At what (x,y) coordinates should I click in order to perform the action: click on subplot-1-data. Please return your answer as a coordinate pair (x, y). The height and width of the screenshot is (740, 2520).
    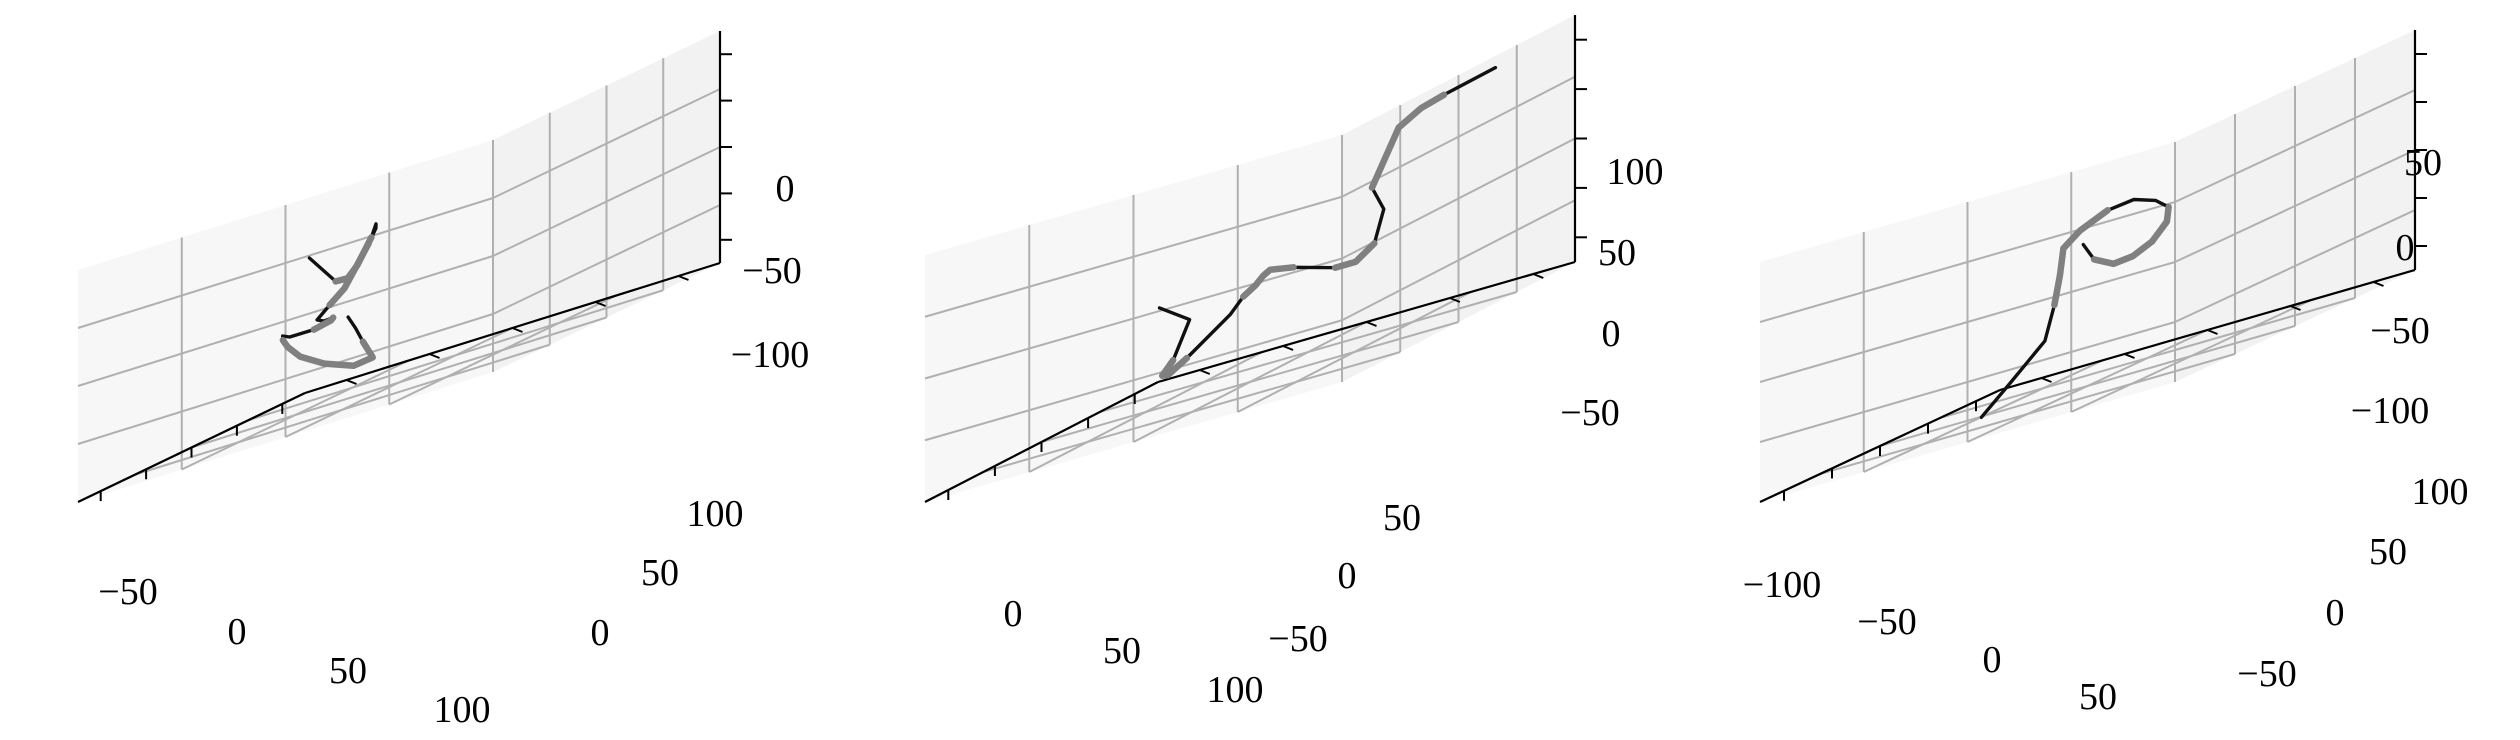
    Looking at the image, I should click on (328, 296).